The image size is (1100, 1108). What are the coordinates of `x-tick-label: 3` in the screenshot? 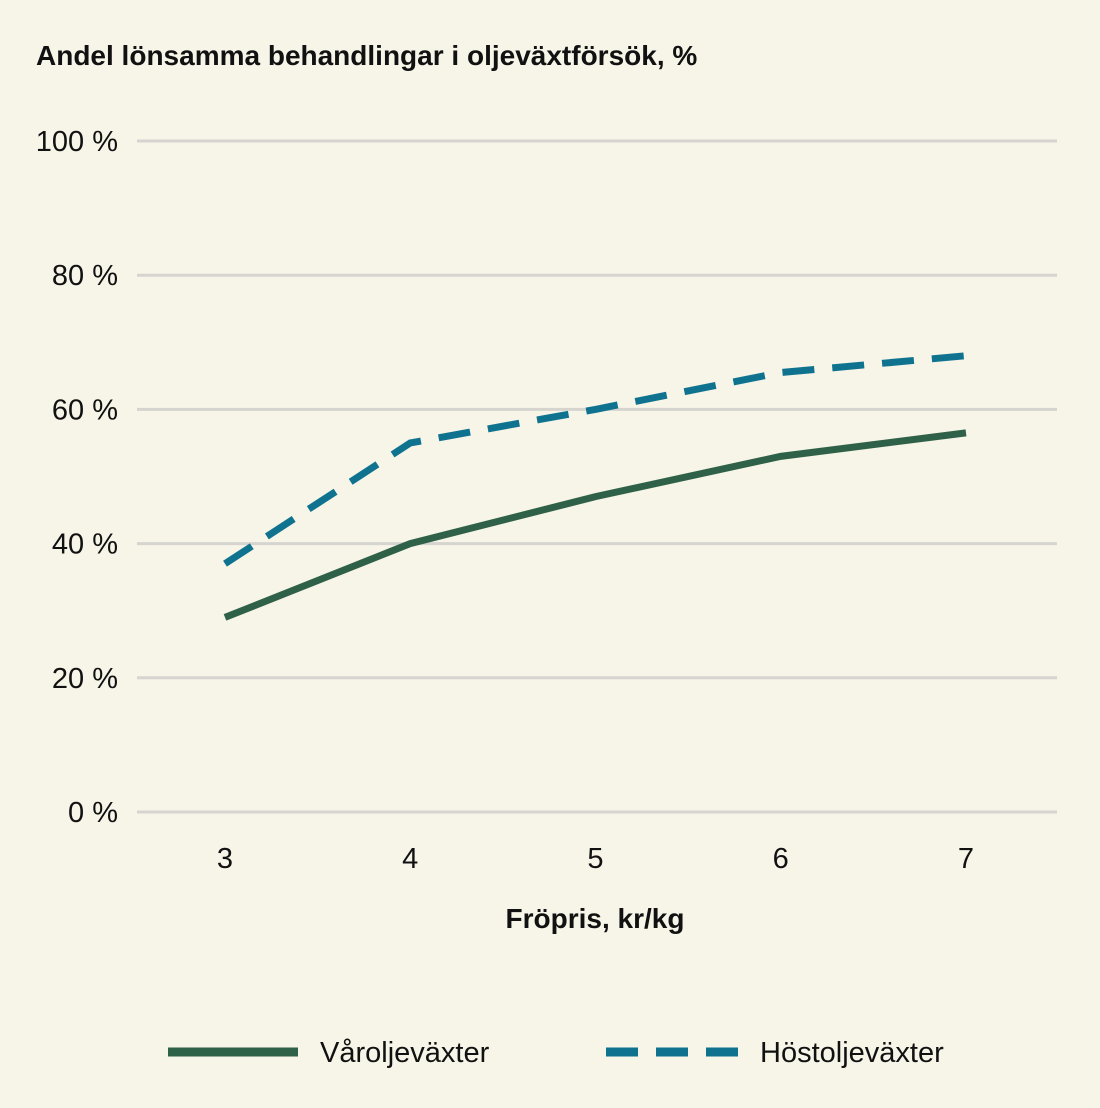 It's located at (225, 859).